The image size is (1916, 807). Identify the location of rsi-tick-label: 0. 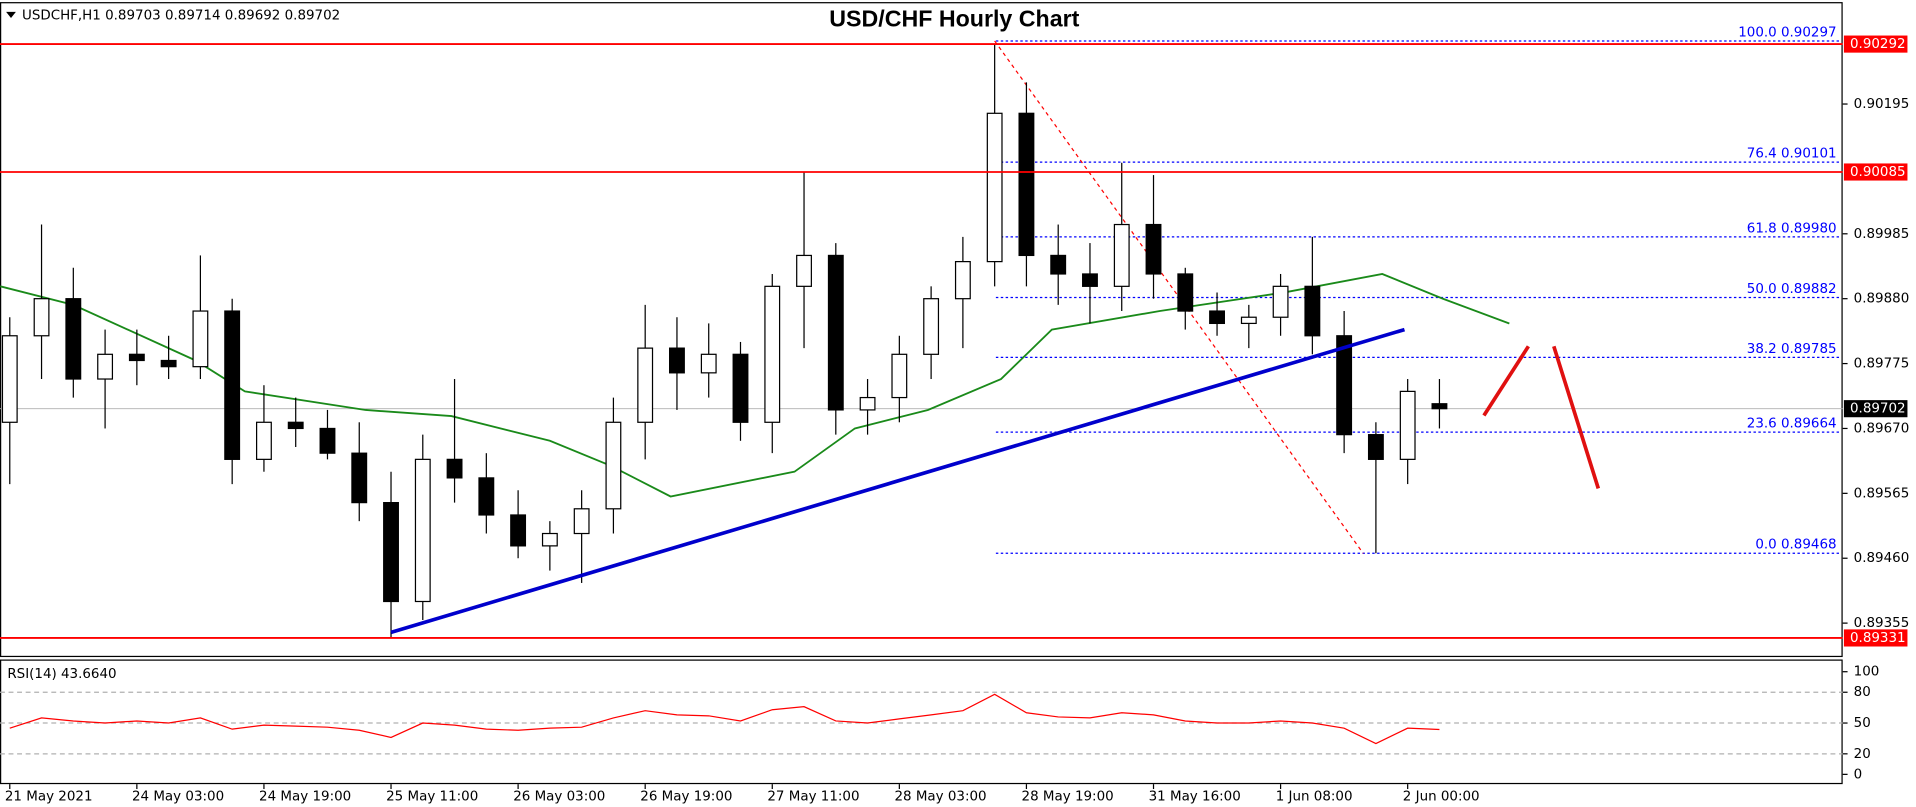
(1858, 774).